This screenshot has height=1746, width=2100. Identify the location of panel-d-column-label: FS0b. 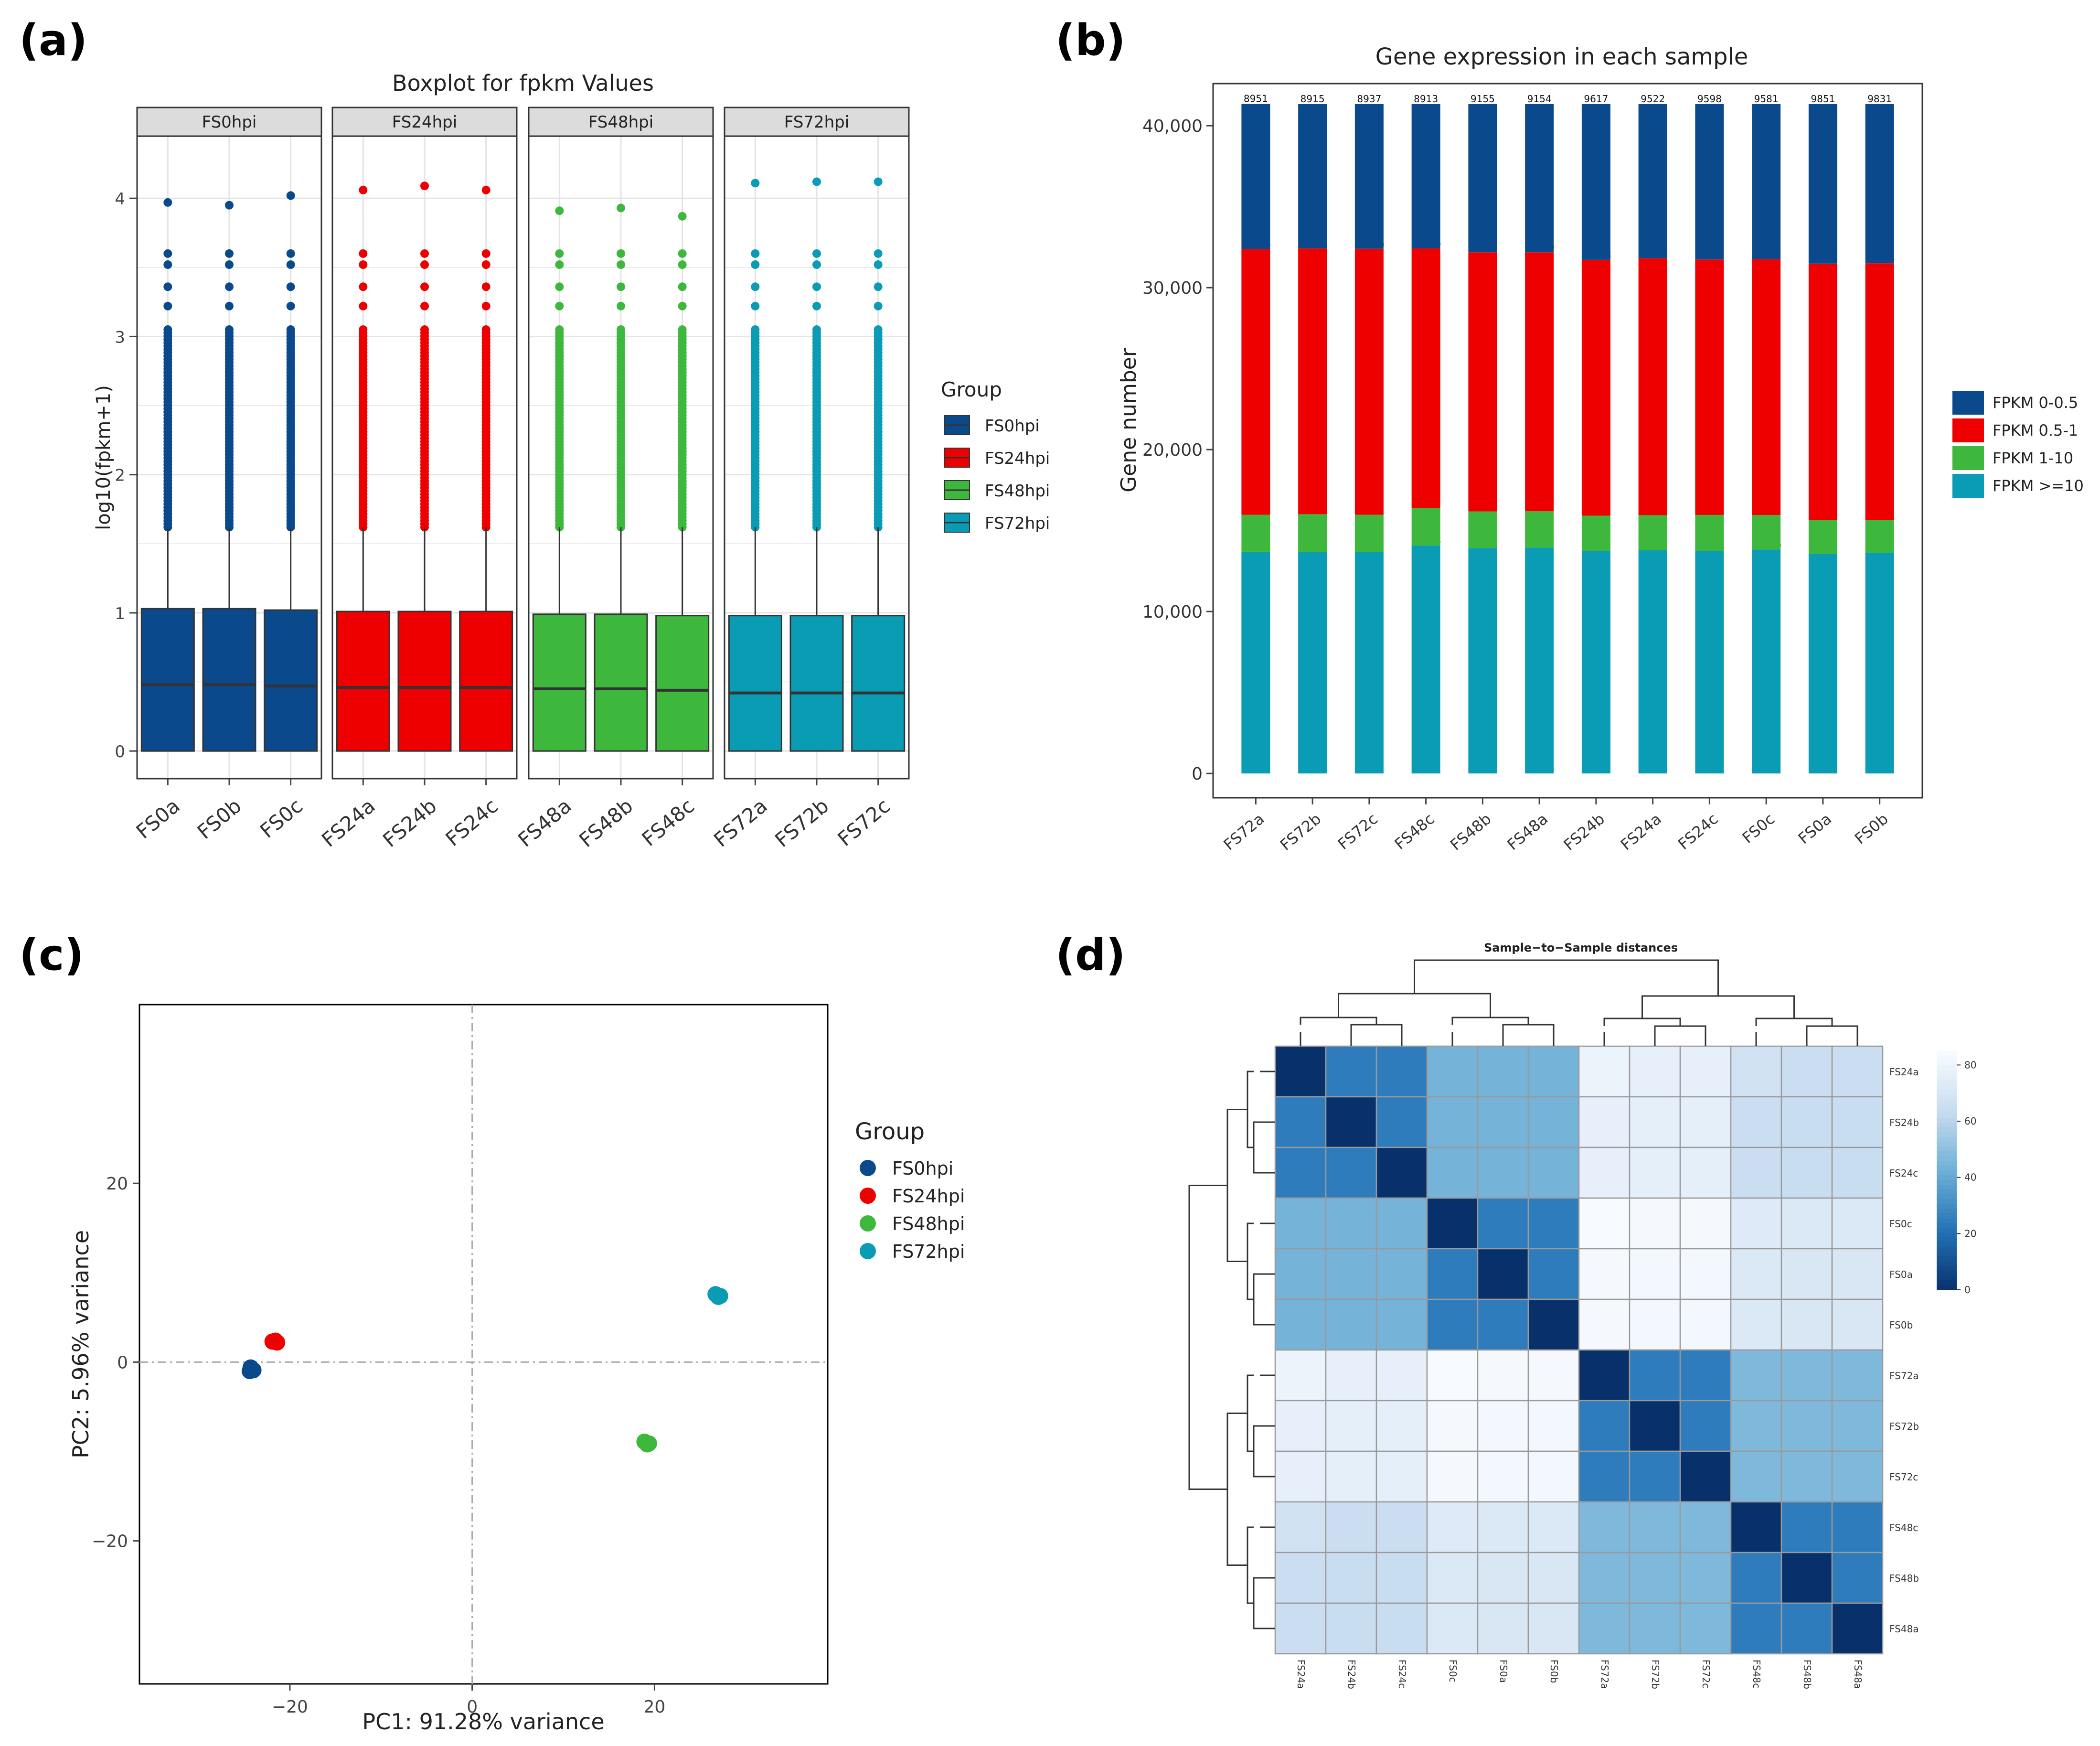
(1554, 1672).